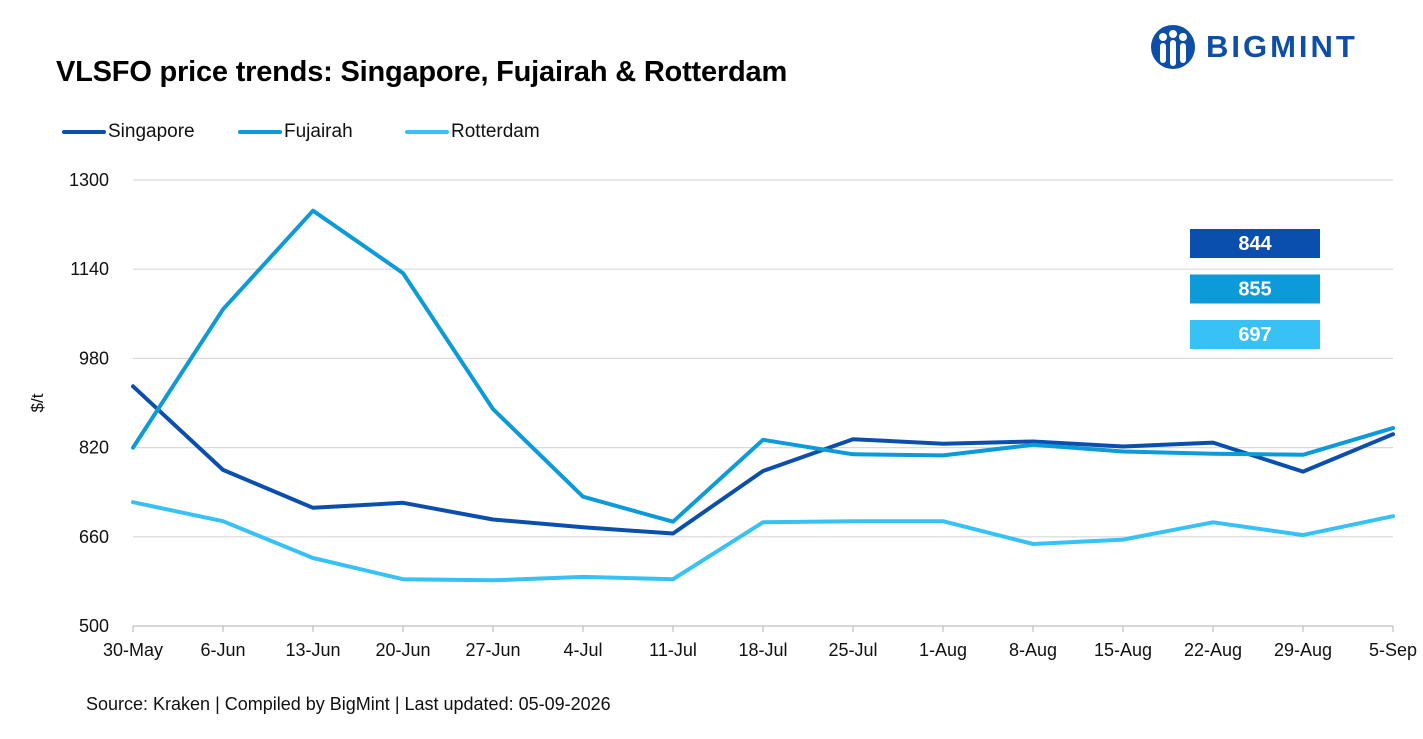  I want to click on legend-label-fujairah: Fujairah, so click(318, 131).